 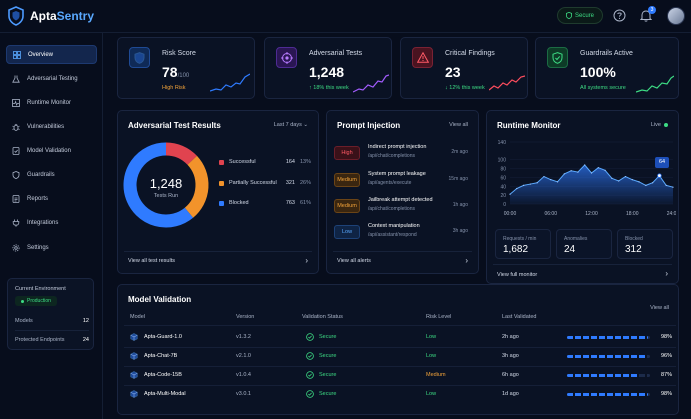 What do you see at coordinates (160, 299) in the screenshot?
I see `card-title: Model Validation` at bounding box center [160, 299].